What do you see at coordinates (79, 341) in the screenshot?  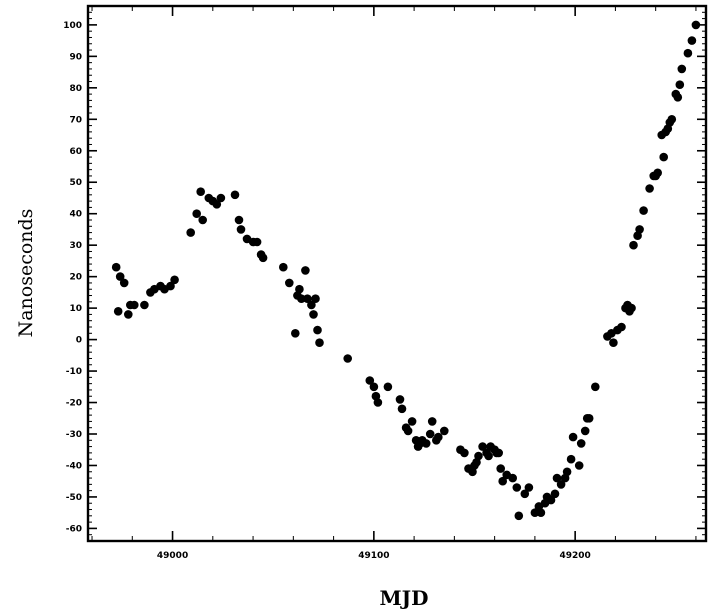 I see `y-tick-label: 0` at bounding box center [79, 341].